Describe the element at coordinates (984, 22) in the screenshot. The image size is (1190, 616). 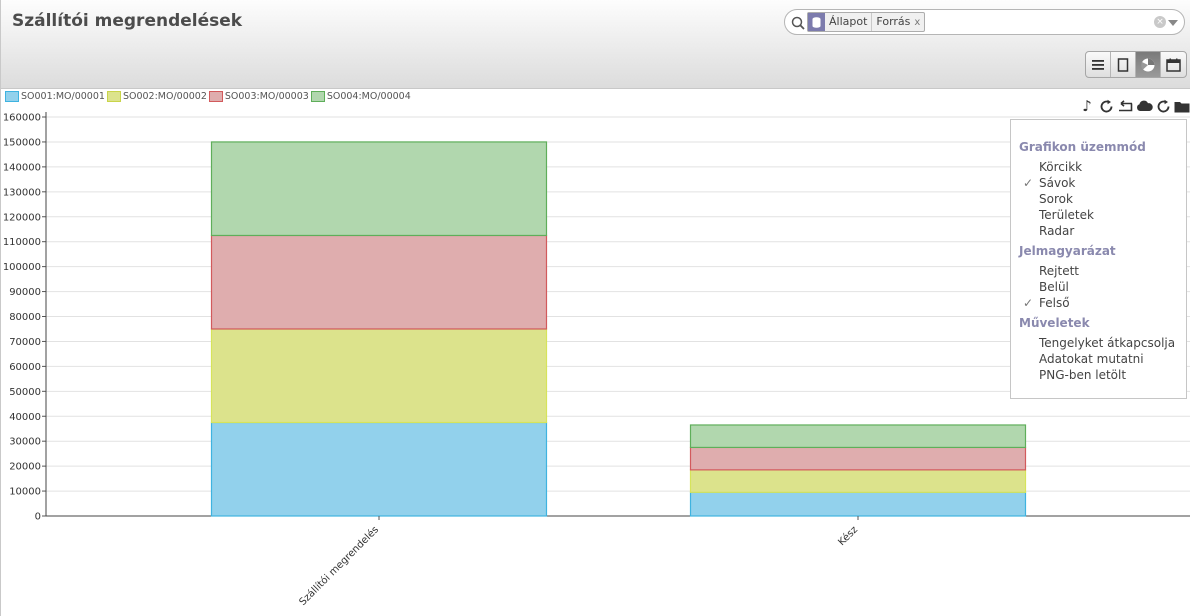
I see `search-box: Állapot Forrás x ×` at that location.